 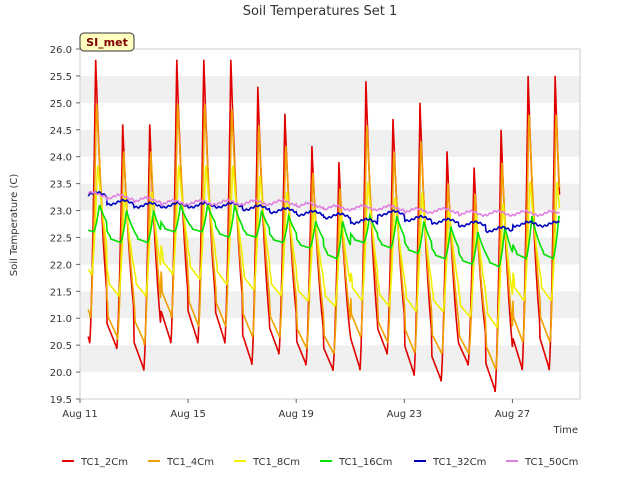 What do you see at coordinates (320, 11) in the screenshot?
I see `chart-title: Soil Temperatures Set 1` at bounding box center [320, 11].